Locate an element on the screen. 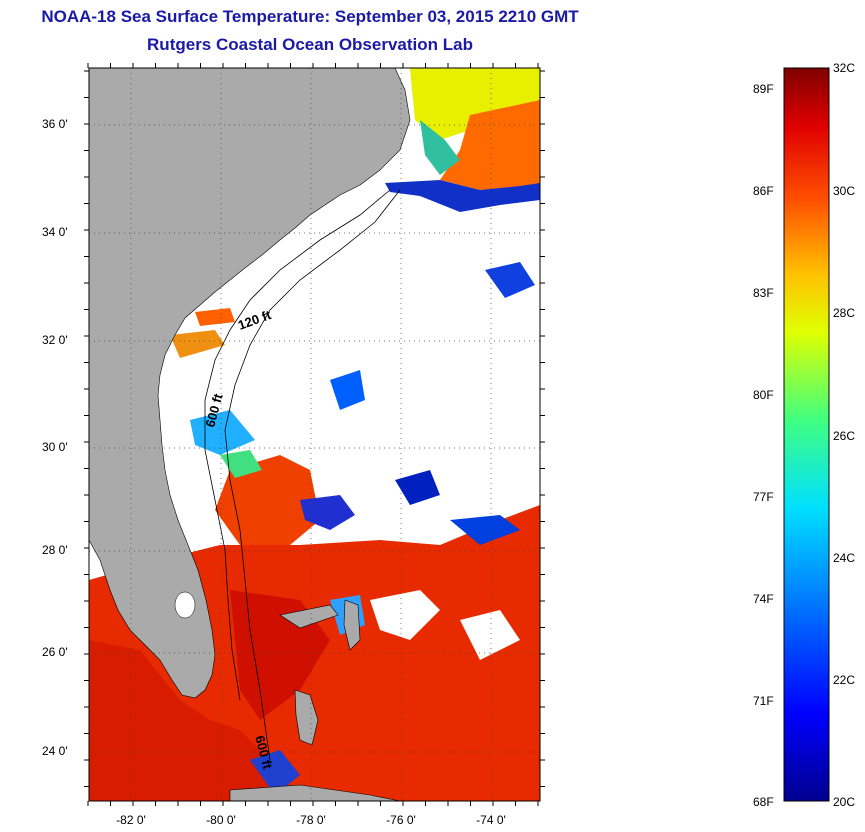  colorbar-c-label: 28C is located at coordinates (844, 313).